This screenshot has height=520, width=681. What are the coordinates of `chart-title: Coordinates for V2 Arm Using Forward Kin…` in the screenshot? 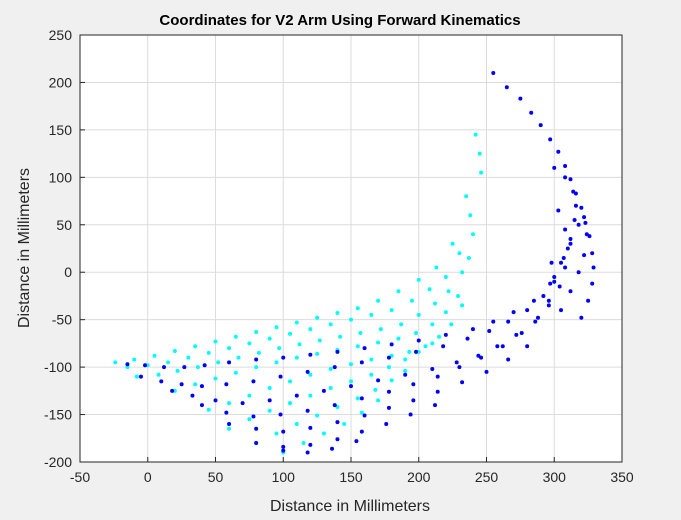 It's located at (339, 20).